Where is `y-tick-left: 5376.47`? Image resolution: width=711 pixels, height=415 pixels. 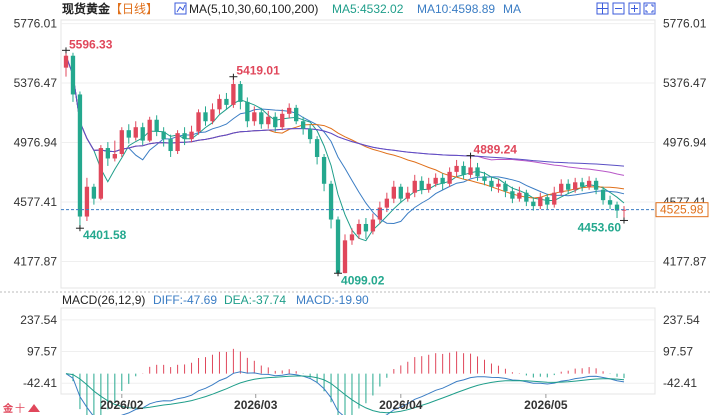
y-tick-left: 5376.47 is located at coordinates (36, 83).